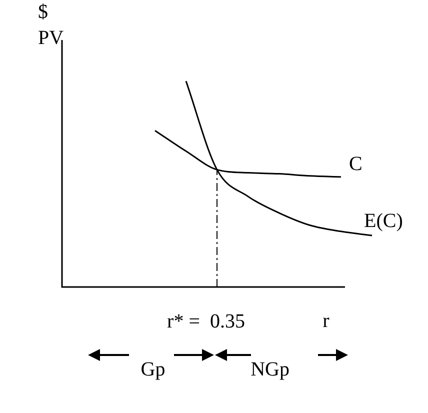  Describe the element at coordinates (355, 164) in the screenshot. I see `series-label: C` at that location.